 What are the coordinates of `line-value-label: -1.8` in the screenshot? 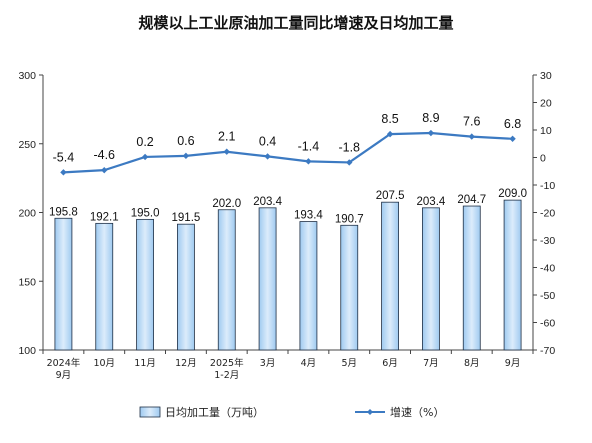 It's located at (349, 147).